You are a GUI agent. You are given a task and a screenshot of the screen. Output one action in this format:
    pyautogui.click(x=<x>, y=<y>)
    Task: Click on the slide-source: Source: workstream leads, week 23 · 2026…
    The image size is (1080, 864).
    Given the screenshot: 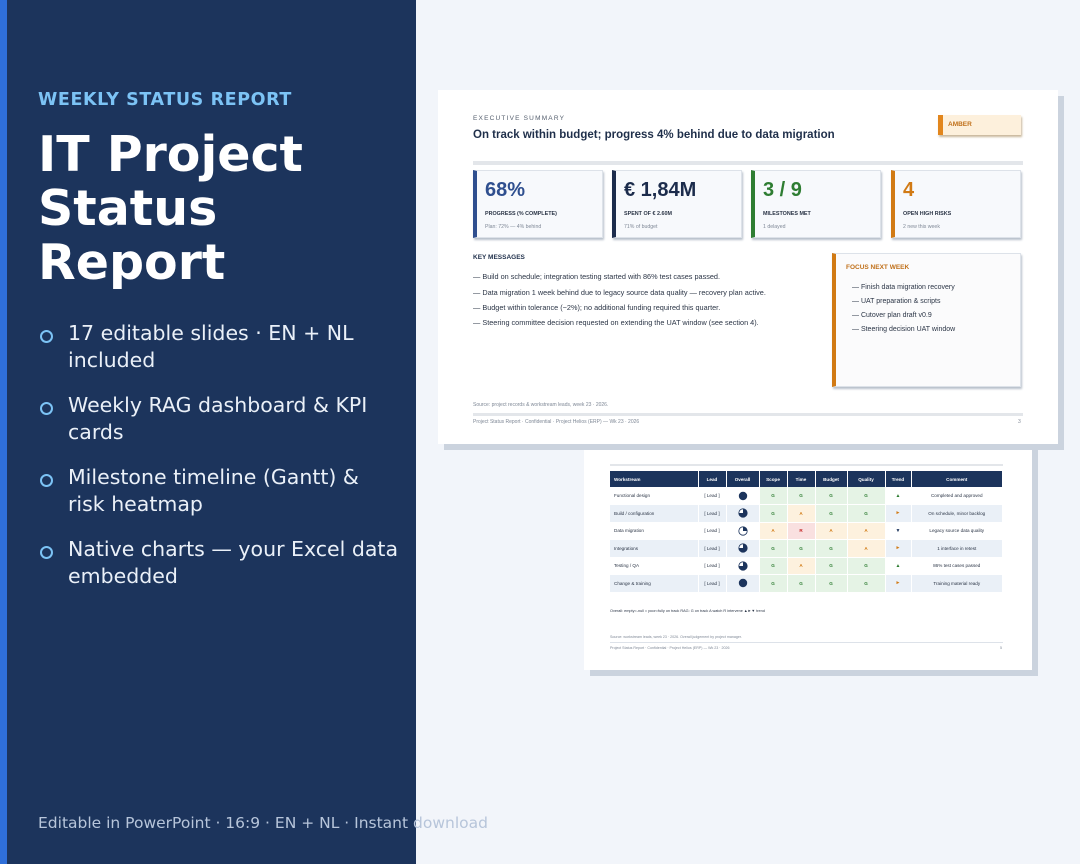 What is the action you would take?
    pyautogui.click(x=676, y=637)
    